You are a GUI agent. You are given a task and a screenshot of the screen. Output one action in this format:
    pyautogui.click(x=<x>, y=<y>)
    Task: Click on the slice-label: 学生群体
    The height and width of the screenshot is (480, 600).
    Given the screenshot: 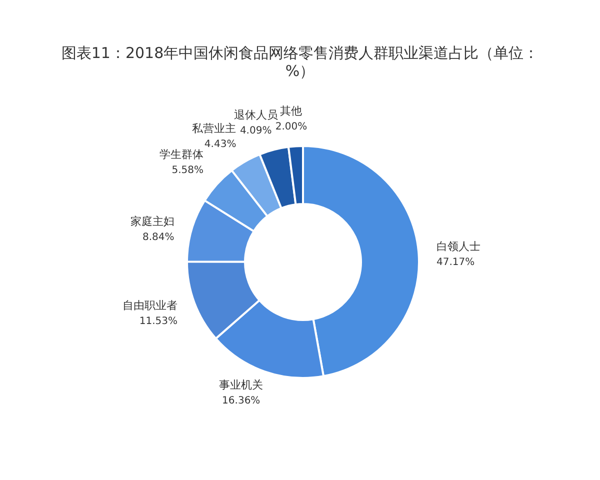 What is the action you would take?
    pyautogui.click(x=182, y=155)
    